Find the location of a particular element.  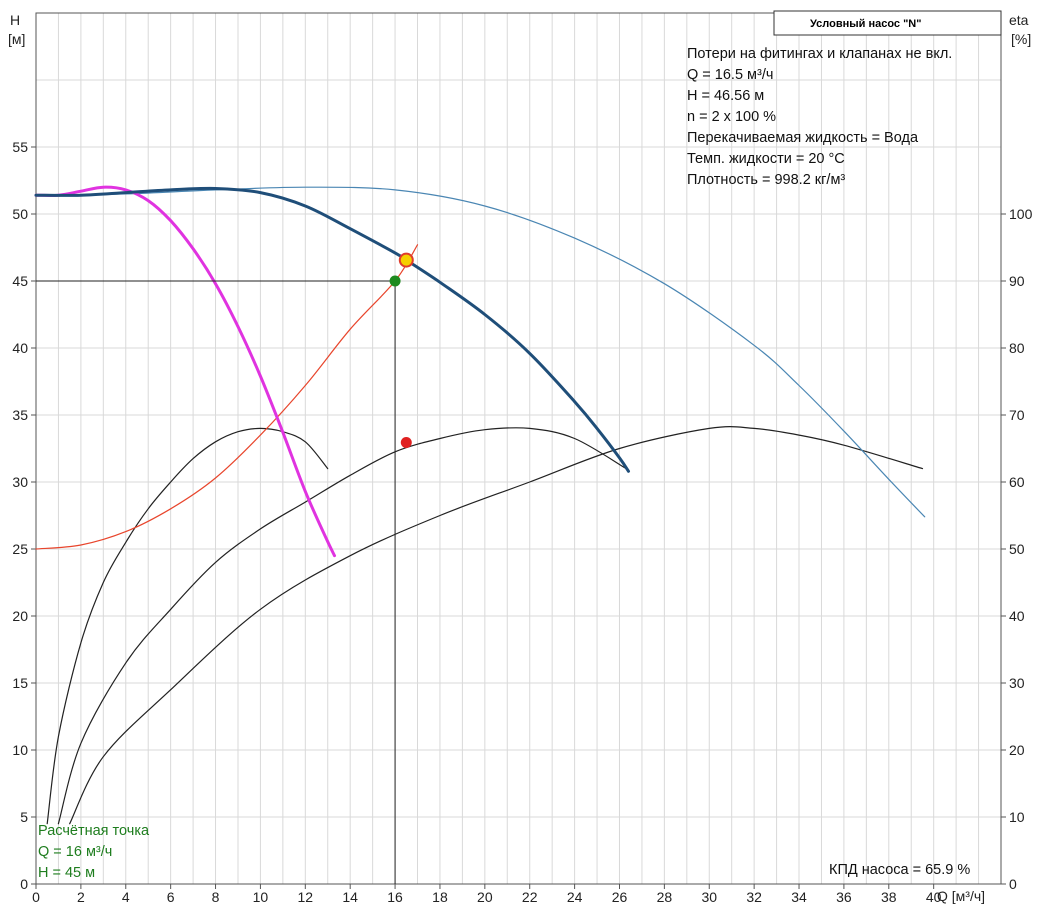

x-tick-label: 40 is located at coordinates (934, 897).